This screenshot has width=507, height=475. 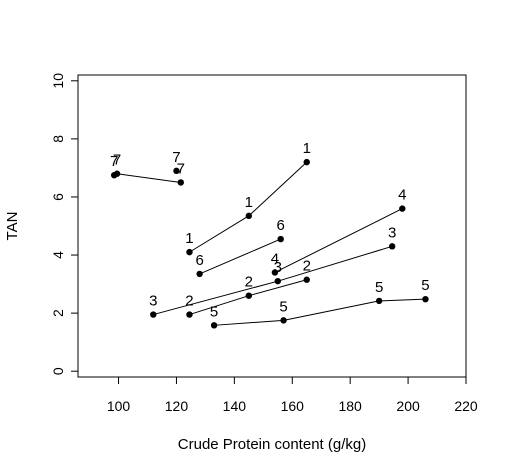 I want to click on y-tick-label: 8, so click(x=58, y=139).